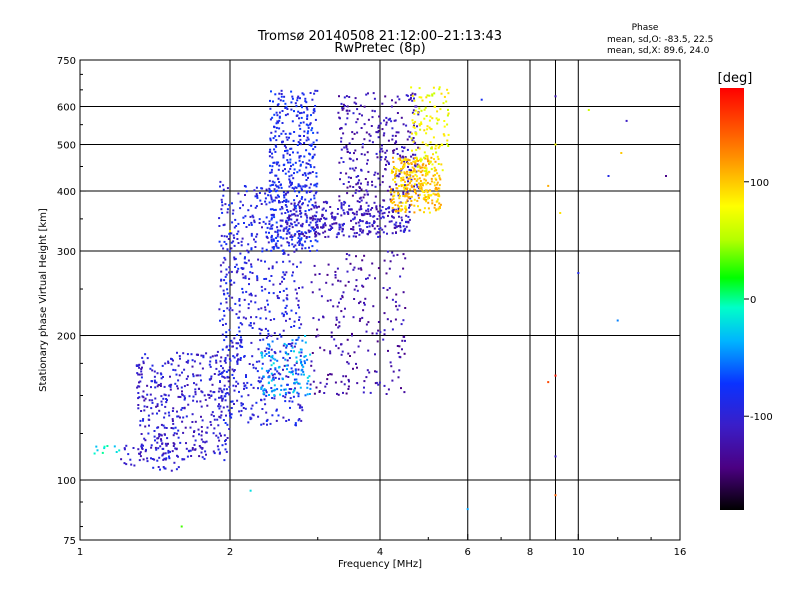  Describe the element at coordinates (468, 552) in the screenshot. I see `x-tick-label: 6` at that location.